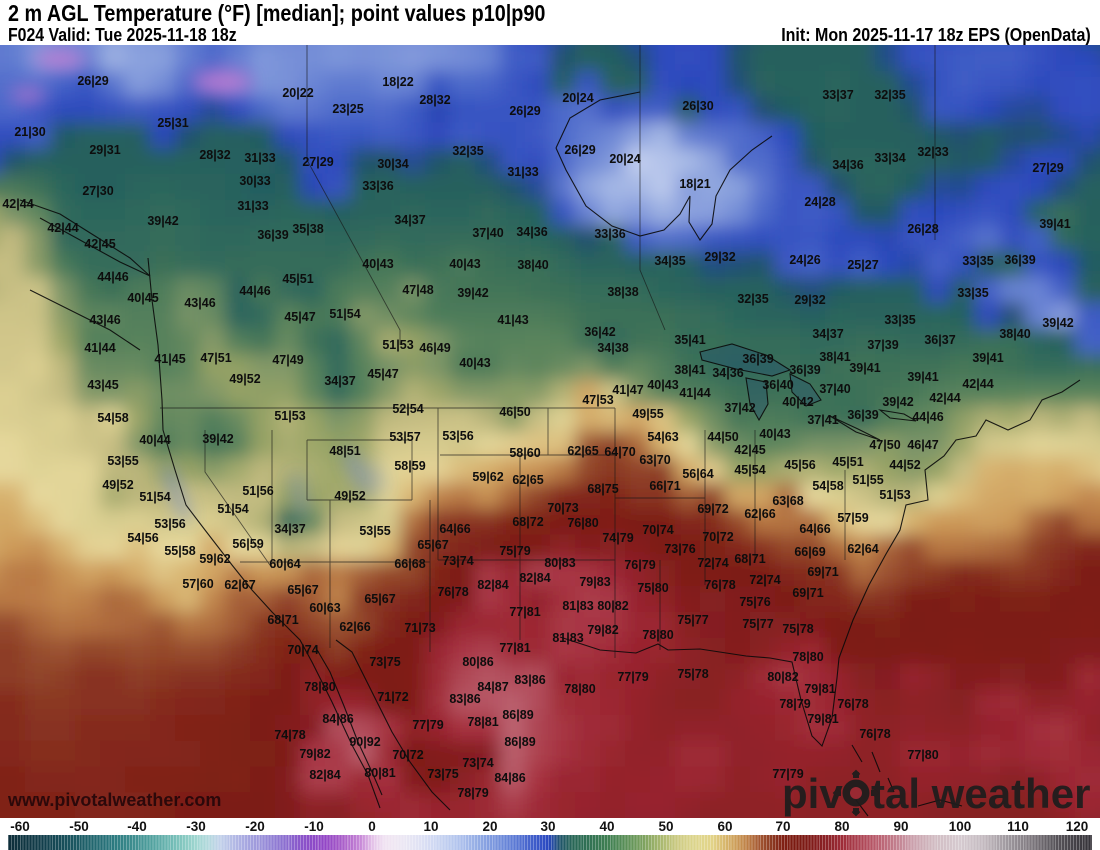  What do you see at coordinates (112, 277) in the screenshot?
I see `svg-text: 44|46` at bounding box center [112, 277].